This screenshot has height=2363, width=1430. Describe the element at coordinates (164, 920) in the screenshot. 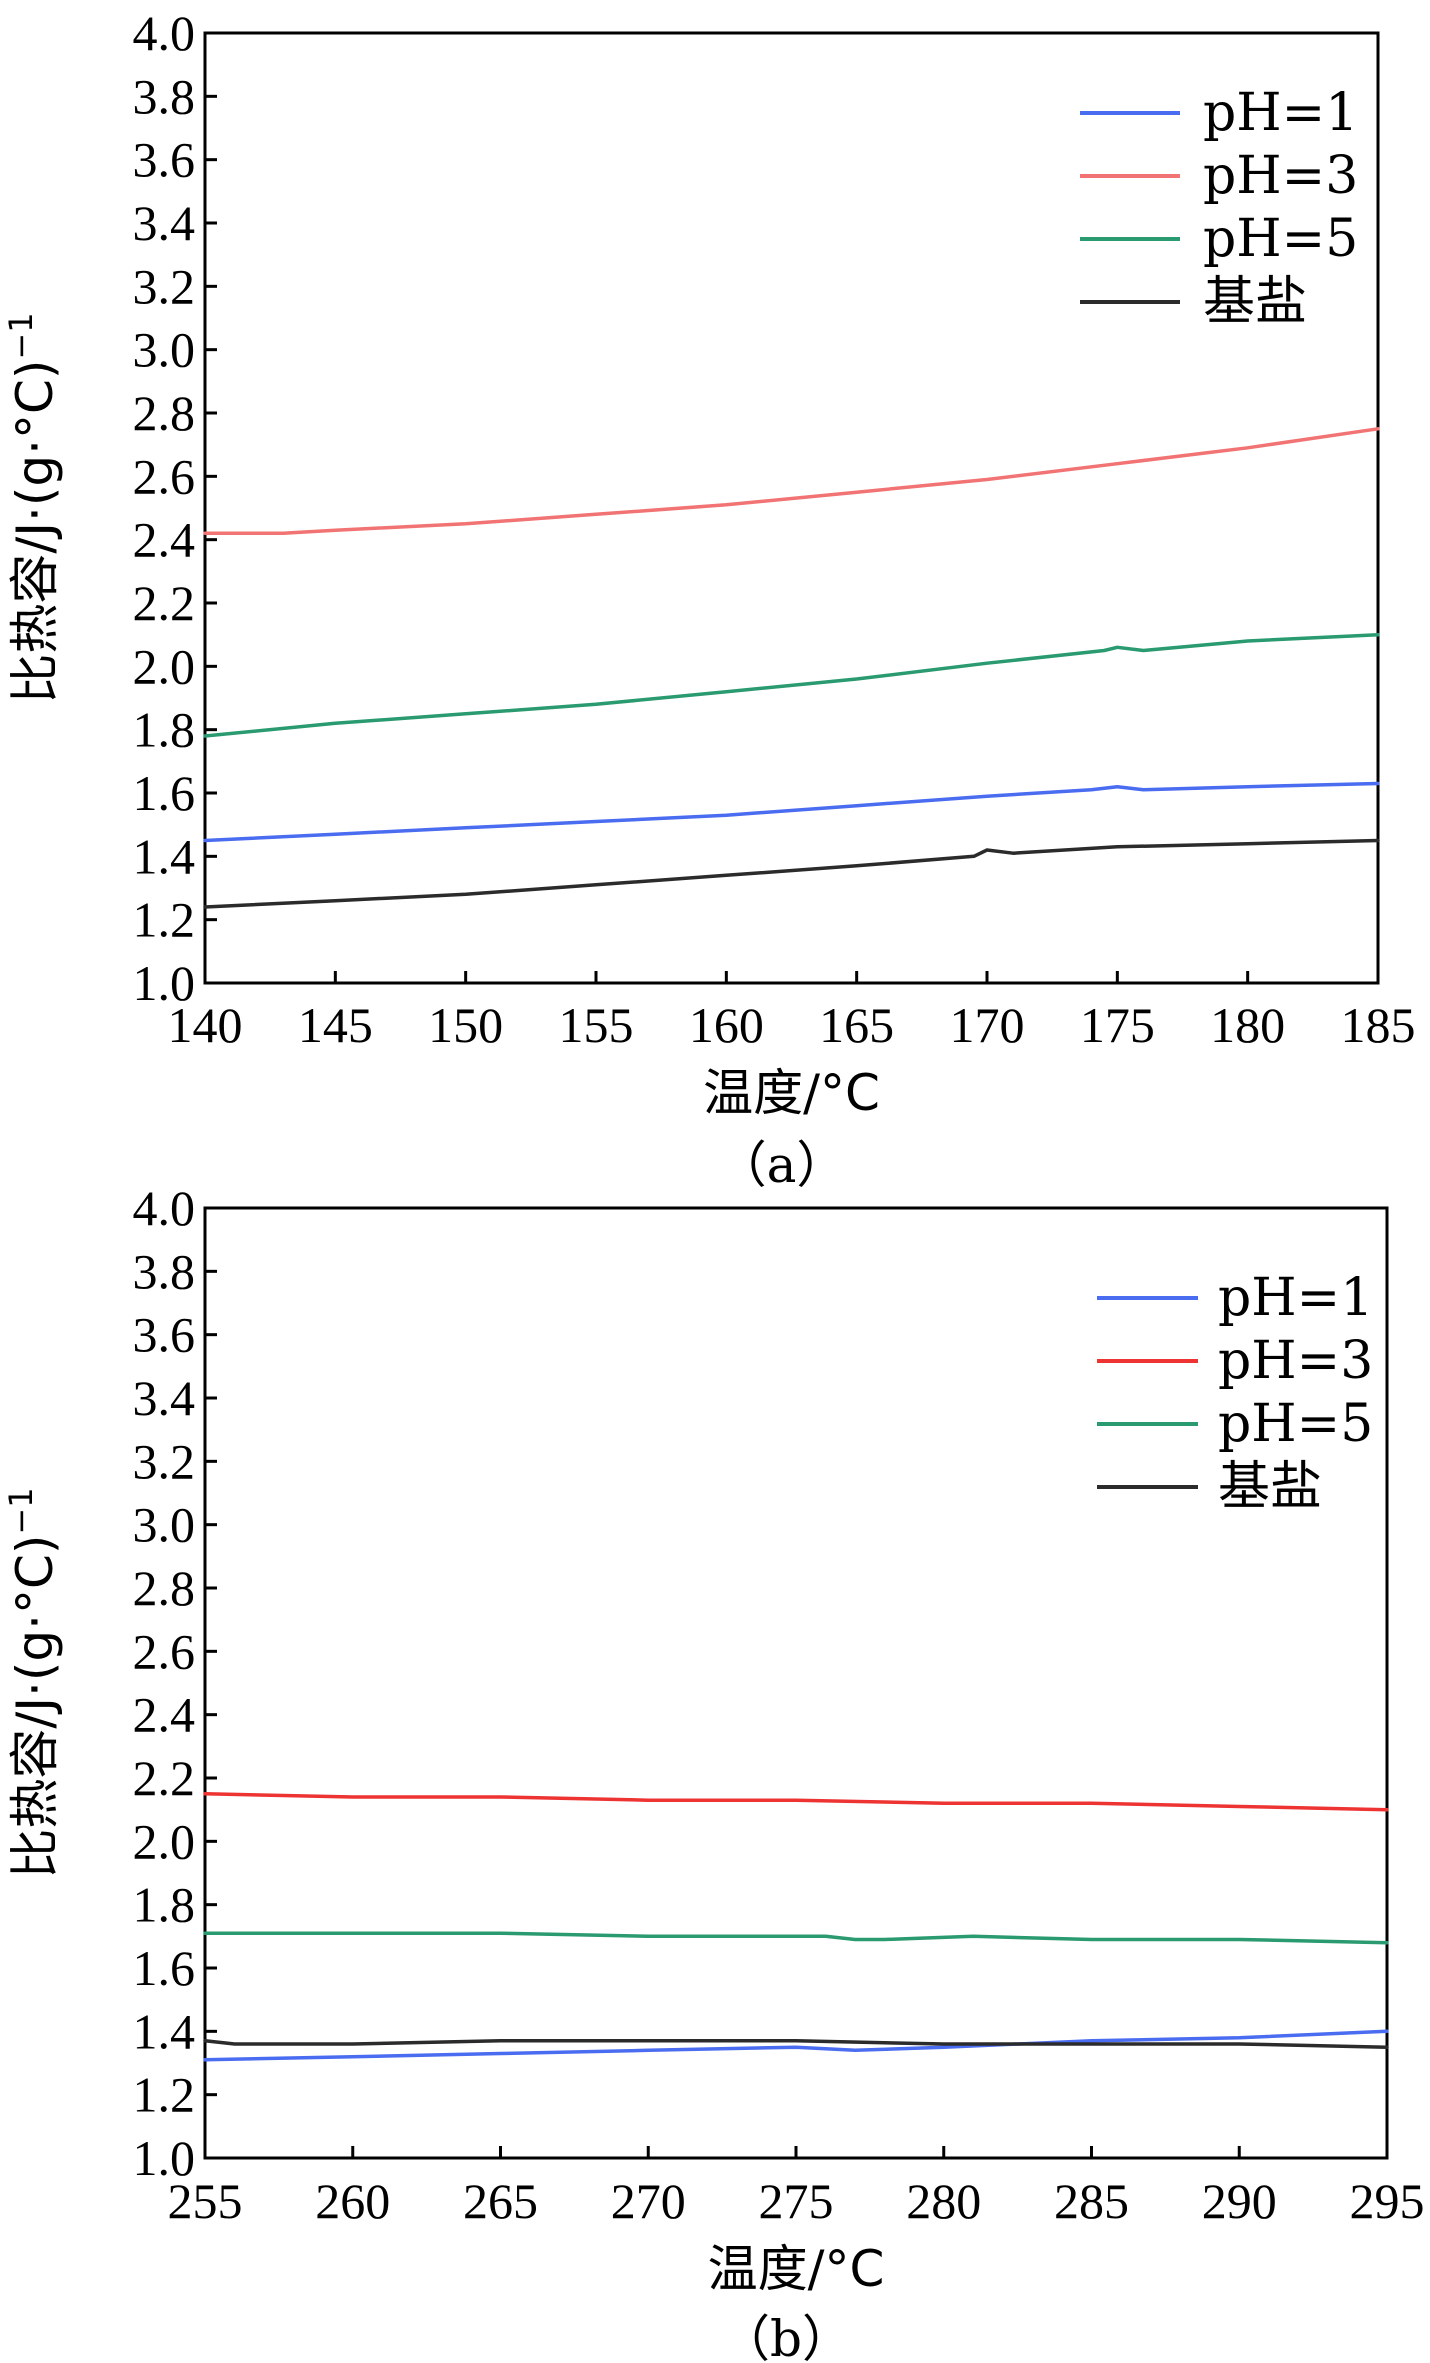

I see `chart-a-y-tick-label: 1.2` at that location.